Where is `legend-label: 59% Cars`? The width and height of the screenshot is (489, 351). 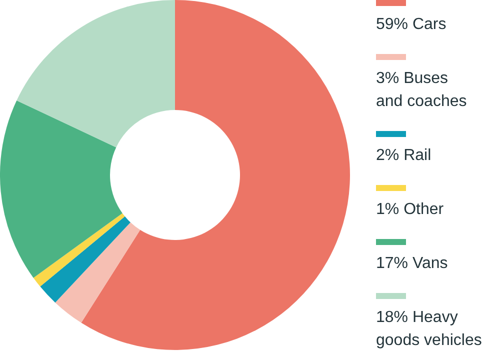 legend-label: 59% Cars is located at coordinates (411, 24).